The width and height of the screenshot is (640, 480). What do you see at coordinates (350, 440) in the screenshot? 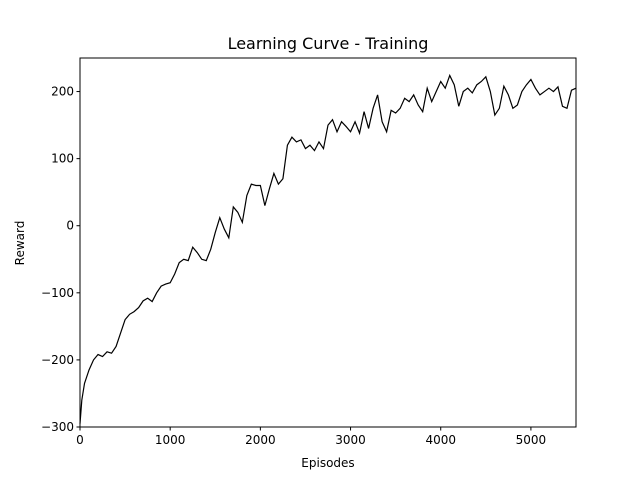
I see `x-tick-label: 3000` at bounding box center [350, 440].